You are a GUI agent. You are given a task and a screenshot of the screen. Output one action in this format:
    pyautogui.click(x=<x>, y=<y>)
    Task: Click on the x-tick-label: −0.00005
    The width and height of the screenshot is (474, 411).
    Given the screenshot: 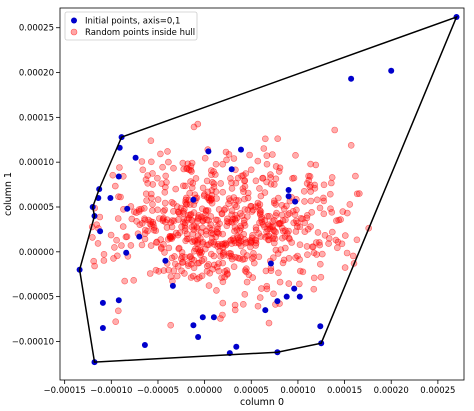 What is the action you would take?
    pyautogui.click(x=158, y=391)
    